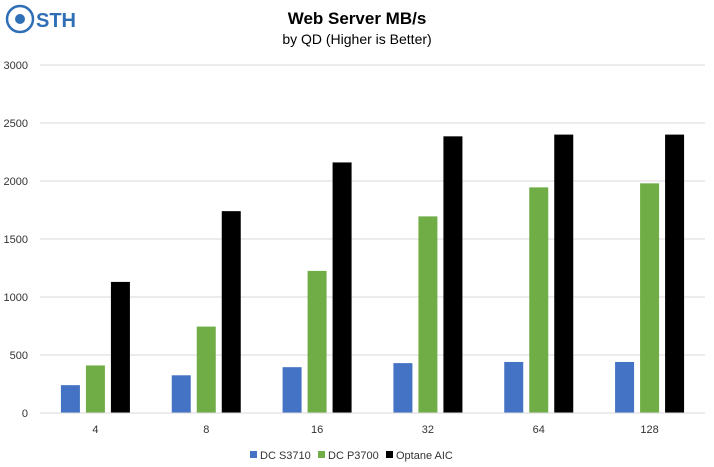  I want to click on legend-label: DC S3710, so click(285, 456).